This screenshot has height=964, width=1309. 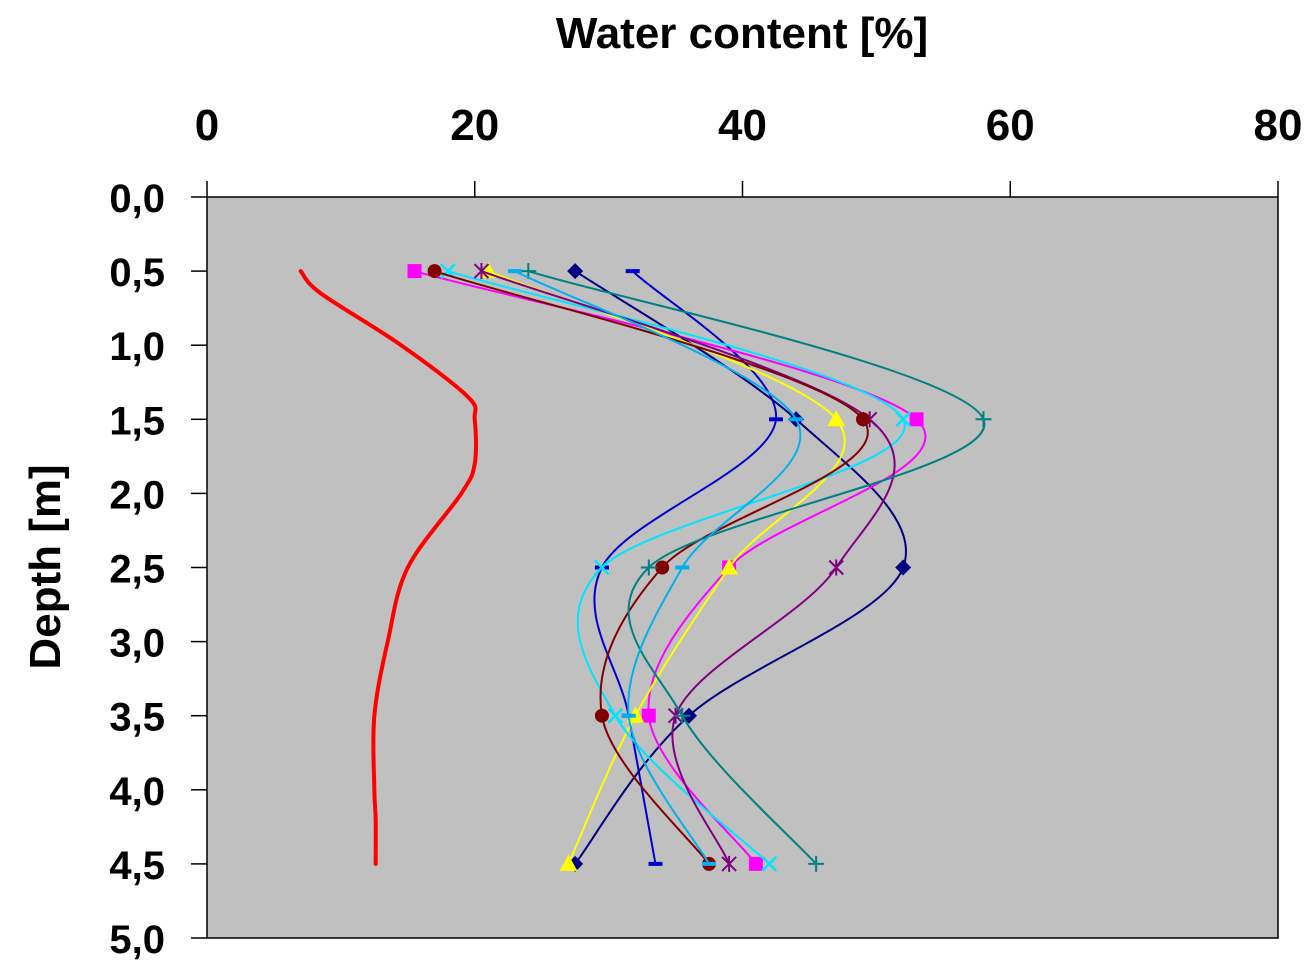 I want to click on x-tick-label: 40, so click(x=742, y=125).